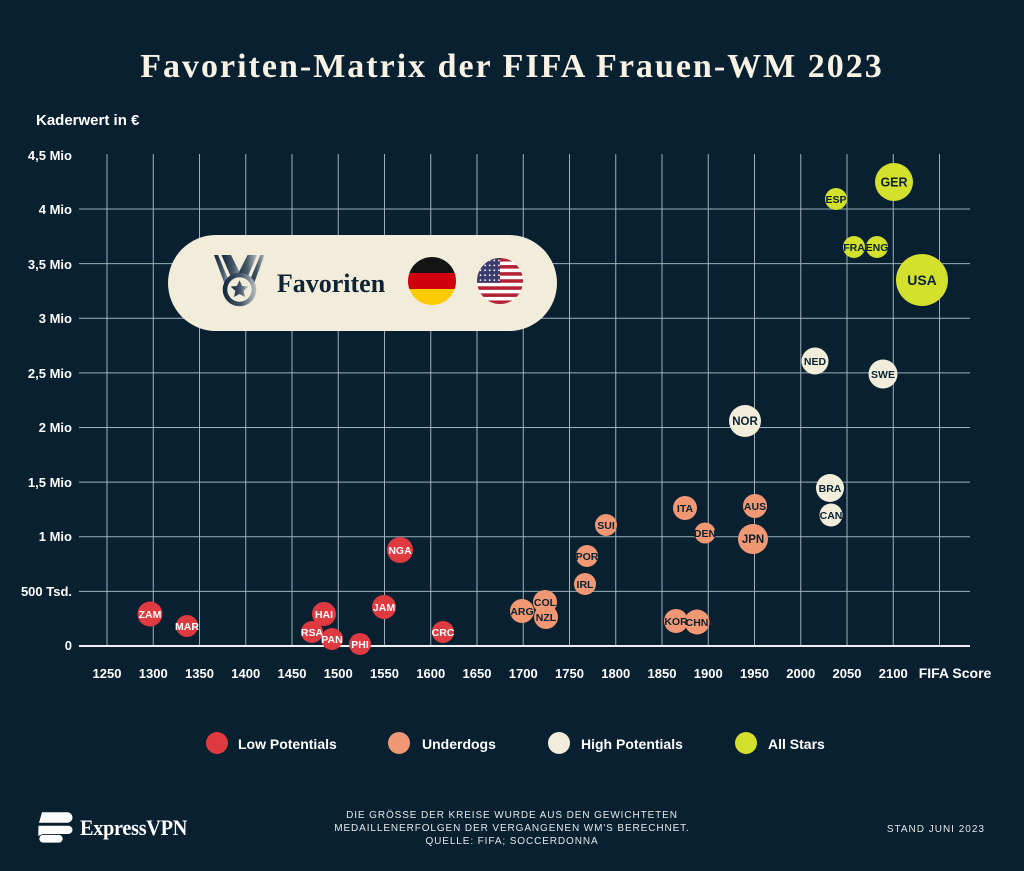 The width and height of the screenshot is (1024, 871). What do you see at coordinates (312, 633) in the screenshot?
I see `svg-text: RSA` at bounding box center [312, 633].